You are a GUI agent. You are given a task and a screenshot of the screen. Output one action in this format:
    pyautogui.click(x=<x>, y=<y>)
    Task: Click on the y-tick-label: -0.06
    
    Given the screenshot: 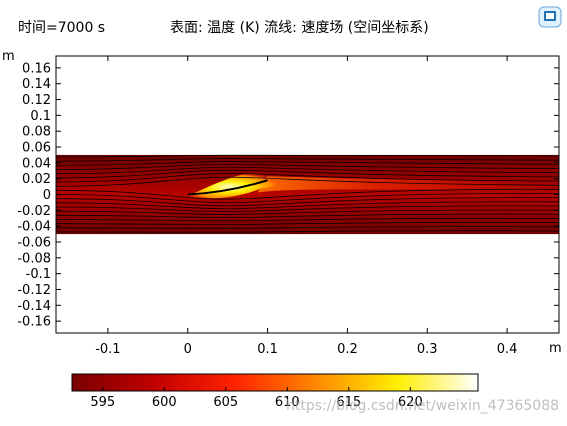 What is the action you would take?
    pyautogui.click(x=34, y=242)
    